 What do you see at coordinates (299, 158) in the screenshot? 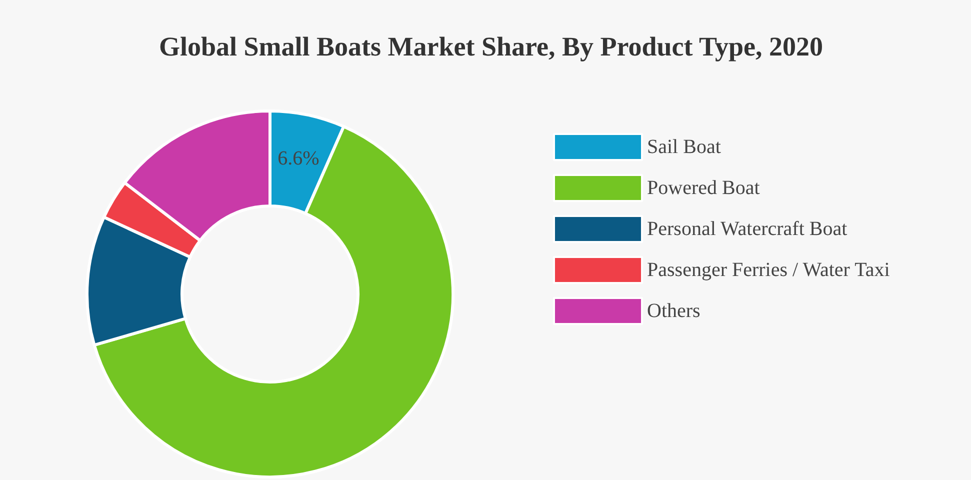
I see `data-label: 6.6%` at bounding box center [299, 158].